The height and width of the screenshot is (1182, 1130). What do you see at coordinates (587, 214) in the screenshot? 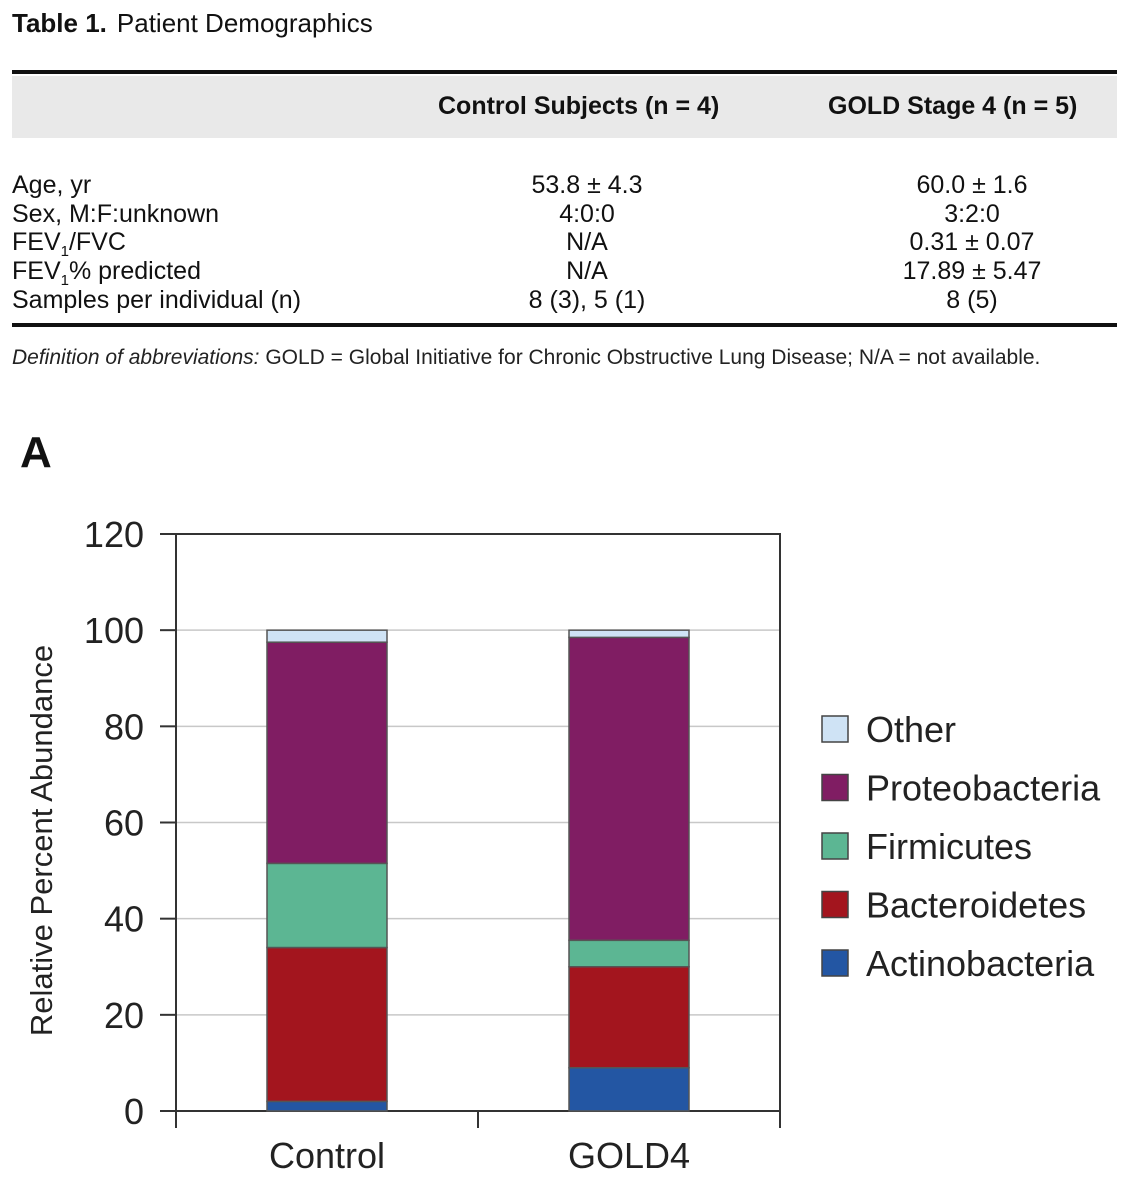
I see `cell-control: 4:0:0` at bounding box center [587, 214].